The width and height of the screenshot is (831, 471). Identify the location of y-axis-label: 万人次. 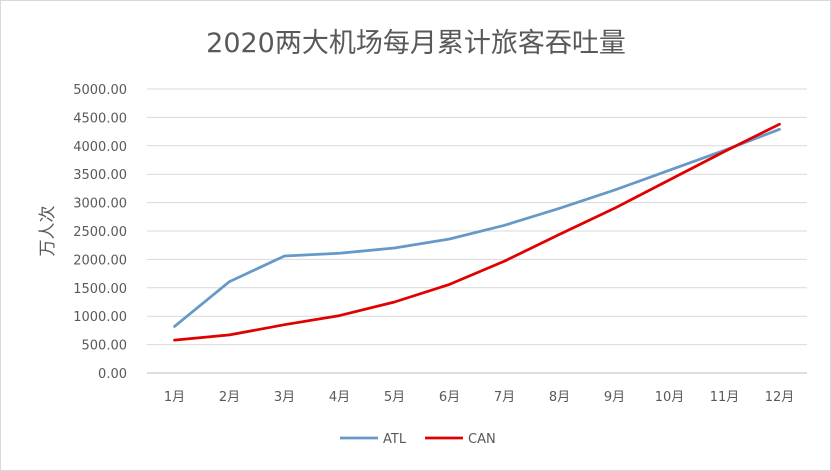
(48, 231).